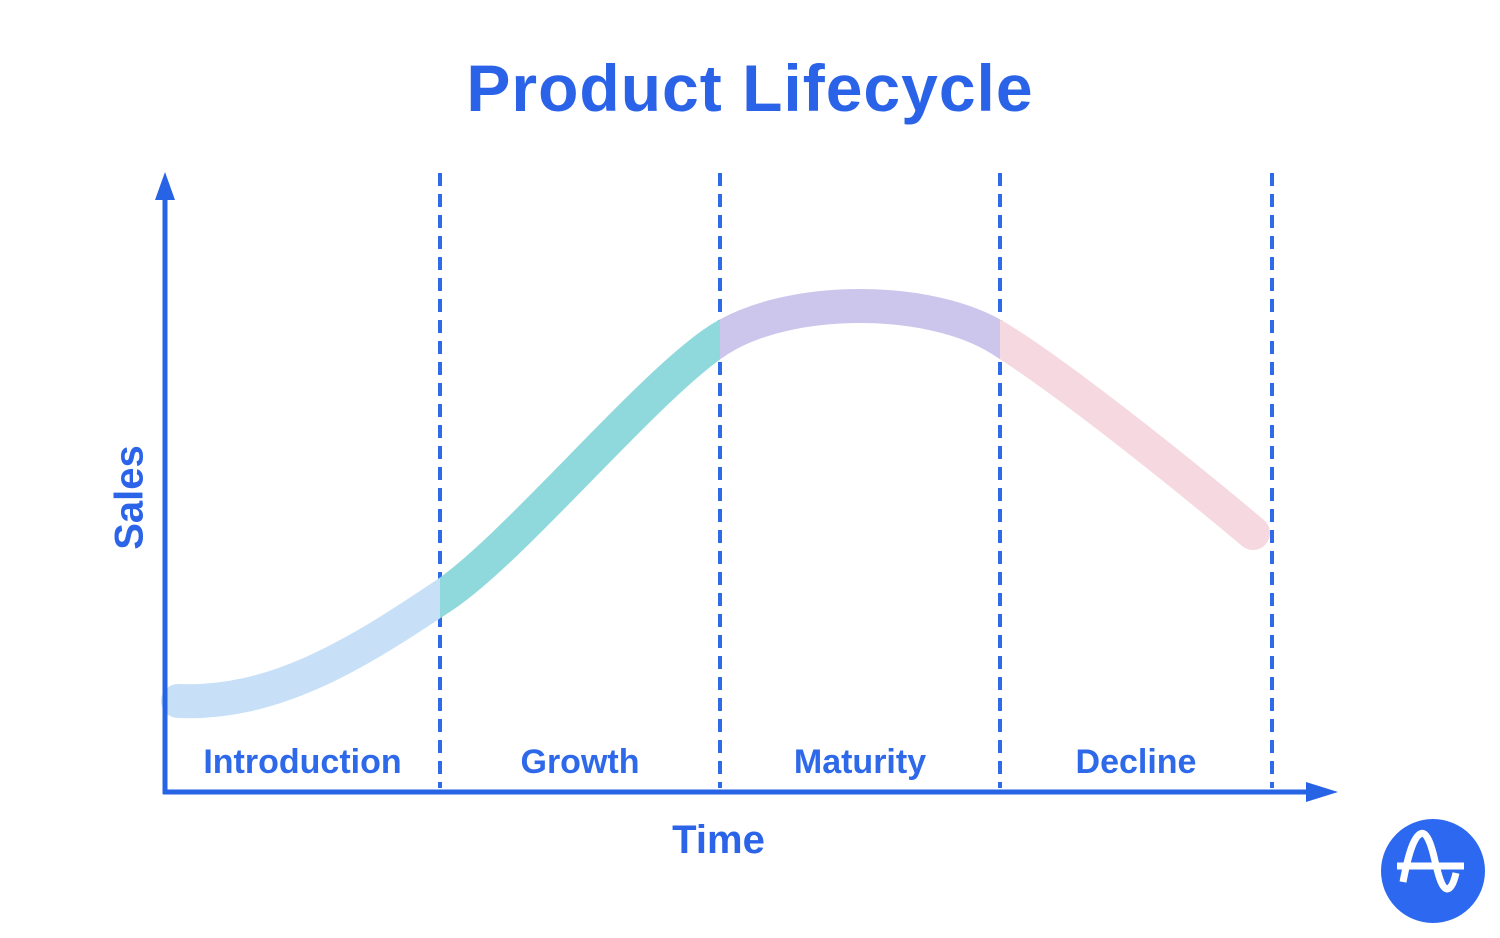 The image size is (1500, 938). I want to click on curve-segment-decline, so click(1135, 434).